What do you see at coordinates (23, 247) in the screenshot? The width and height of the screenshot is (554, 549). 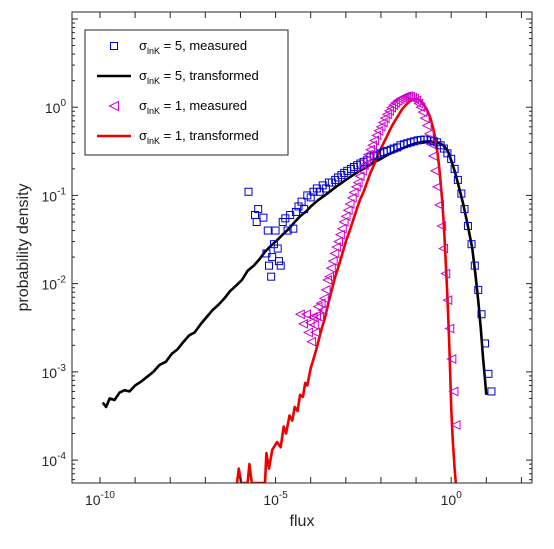 I see `y-axis-title: probability density` at bounding box center [23, 247].